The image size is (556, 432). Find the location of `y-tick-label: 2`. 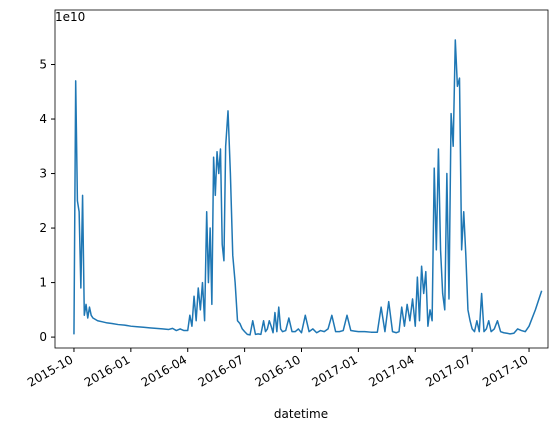

y-tick-label: 2 is located at coordinates (43, 228).